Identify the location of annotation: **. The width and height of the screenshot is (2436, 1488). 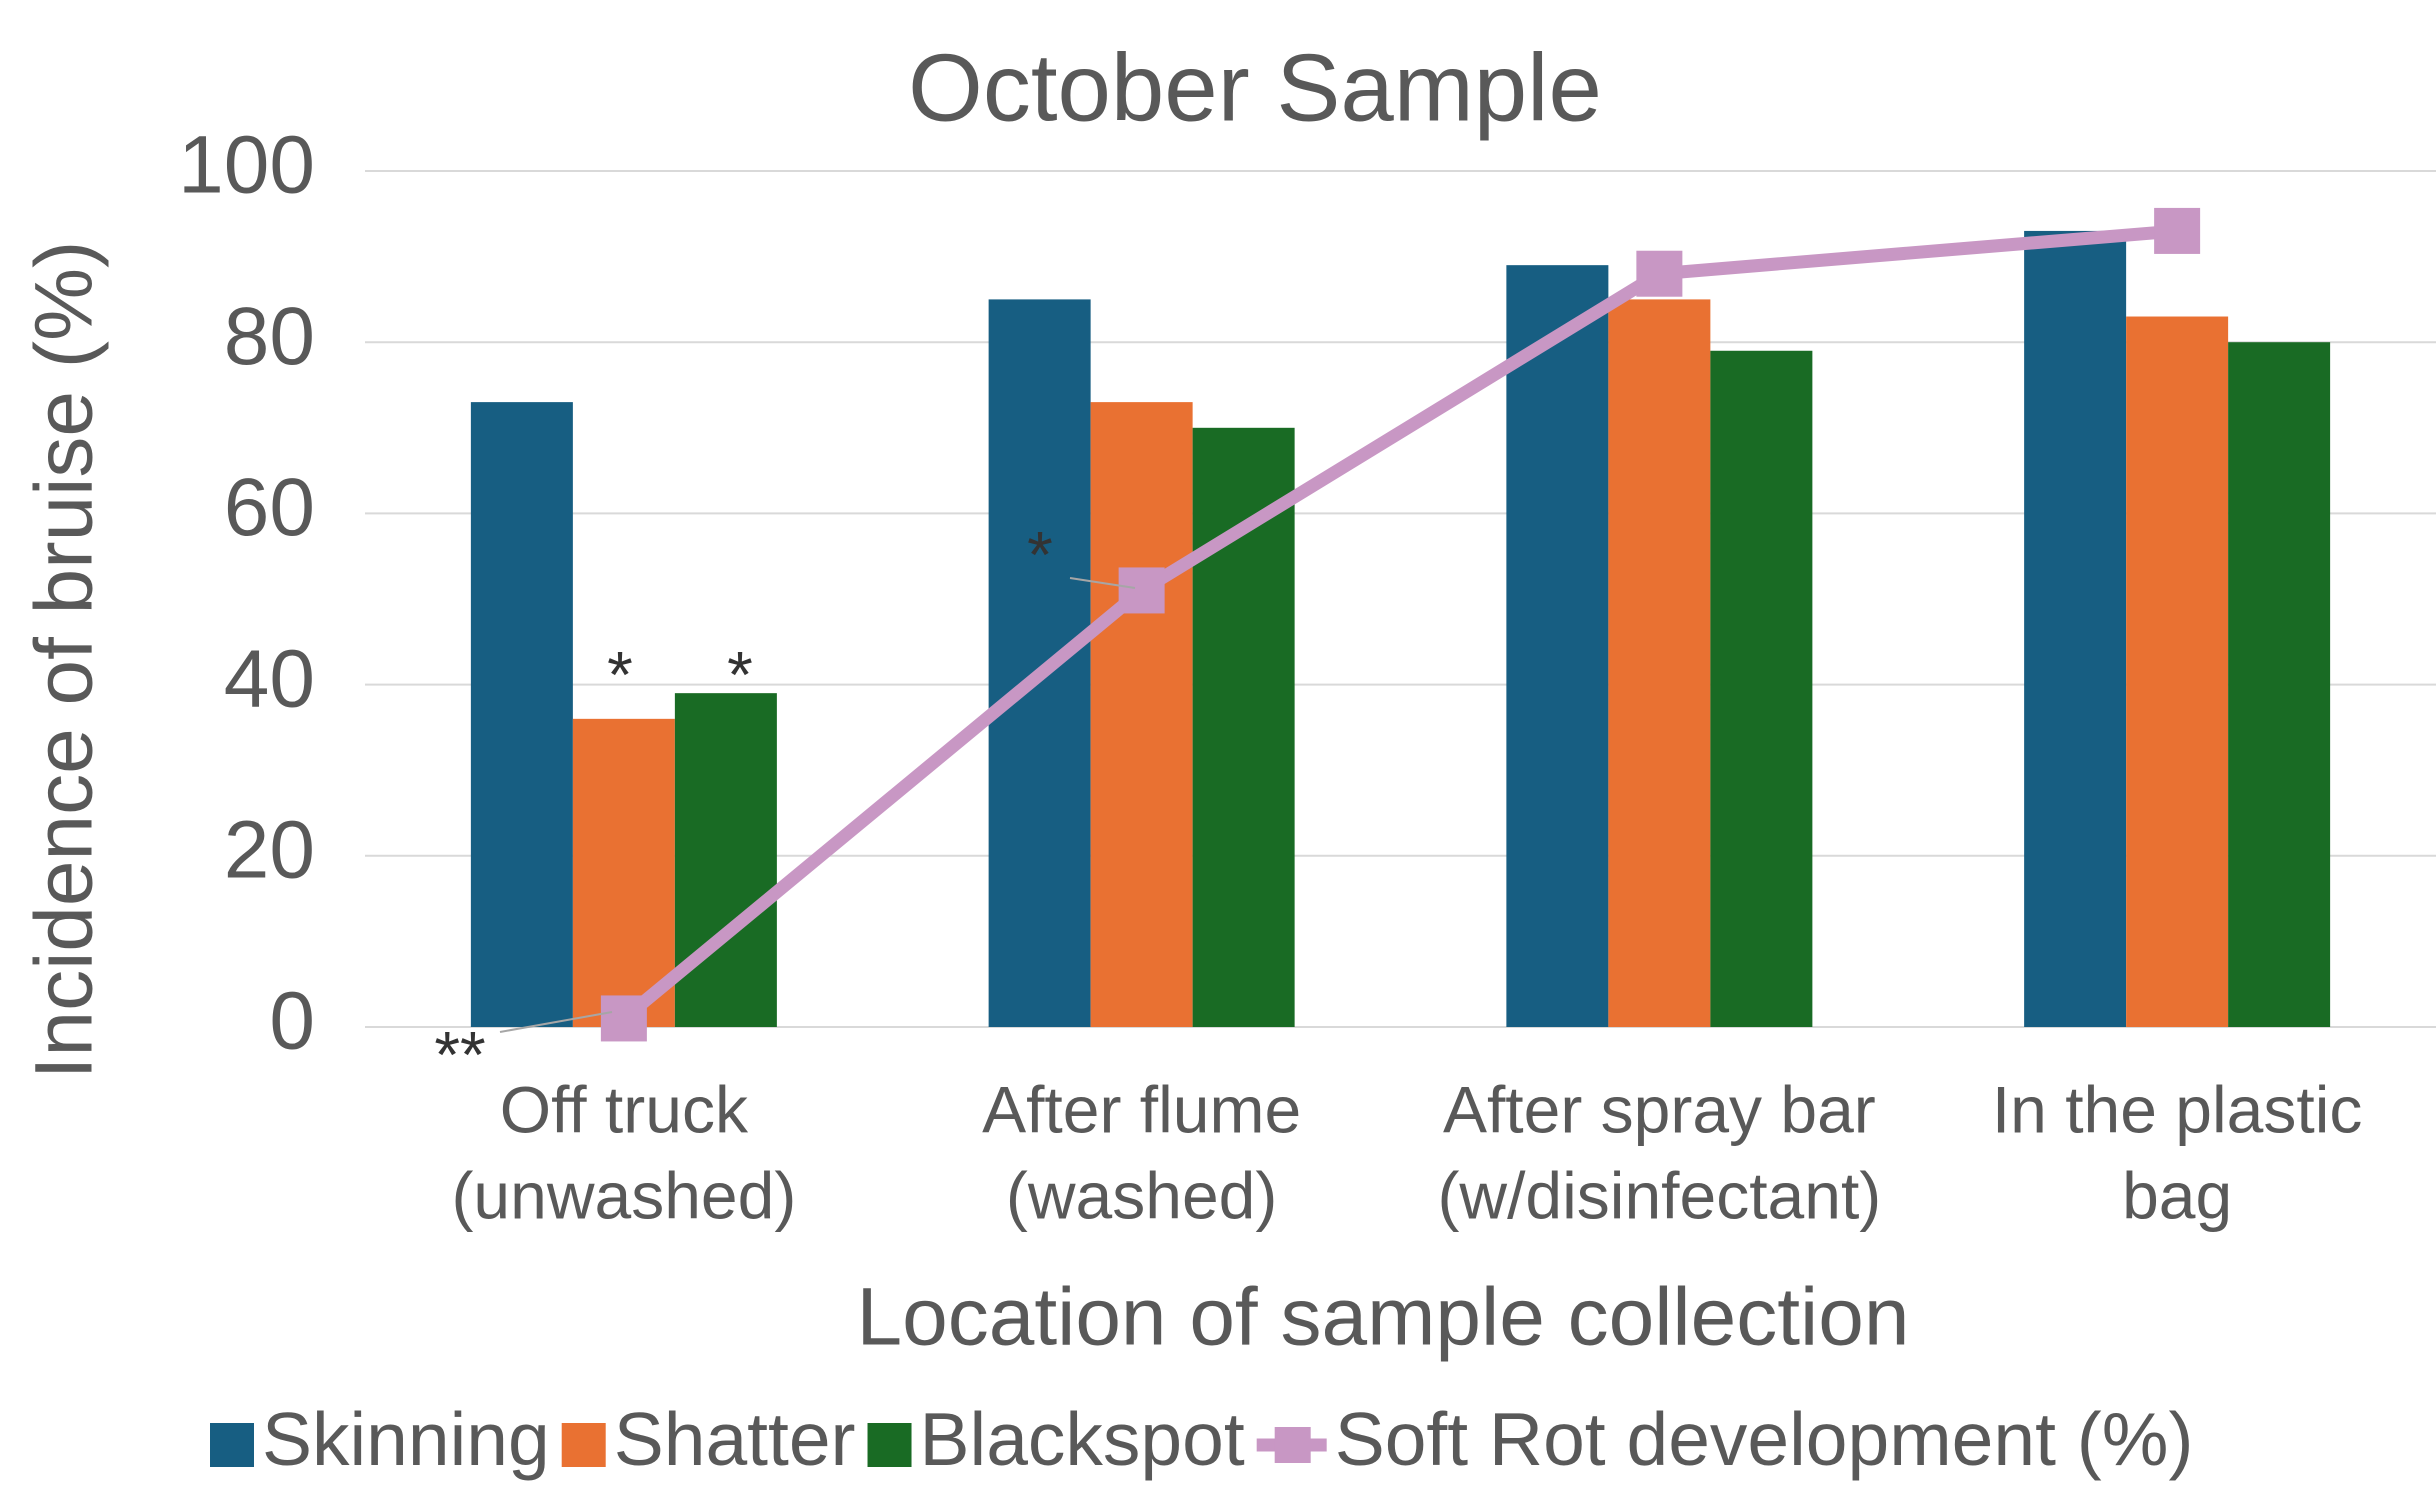
(459, 1054).